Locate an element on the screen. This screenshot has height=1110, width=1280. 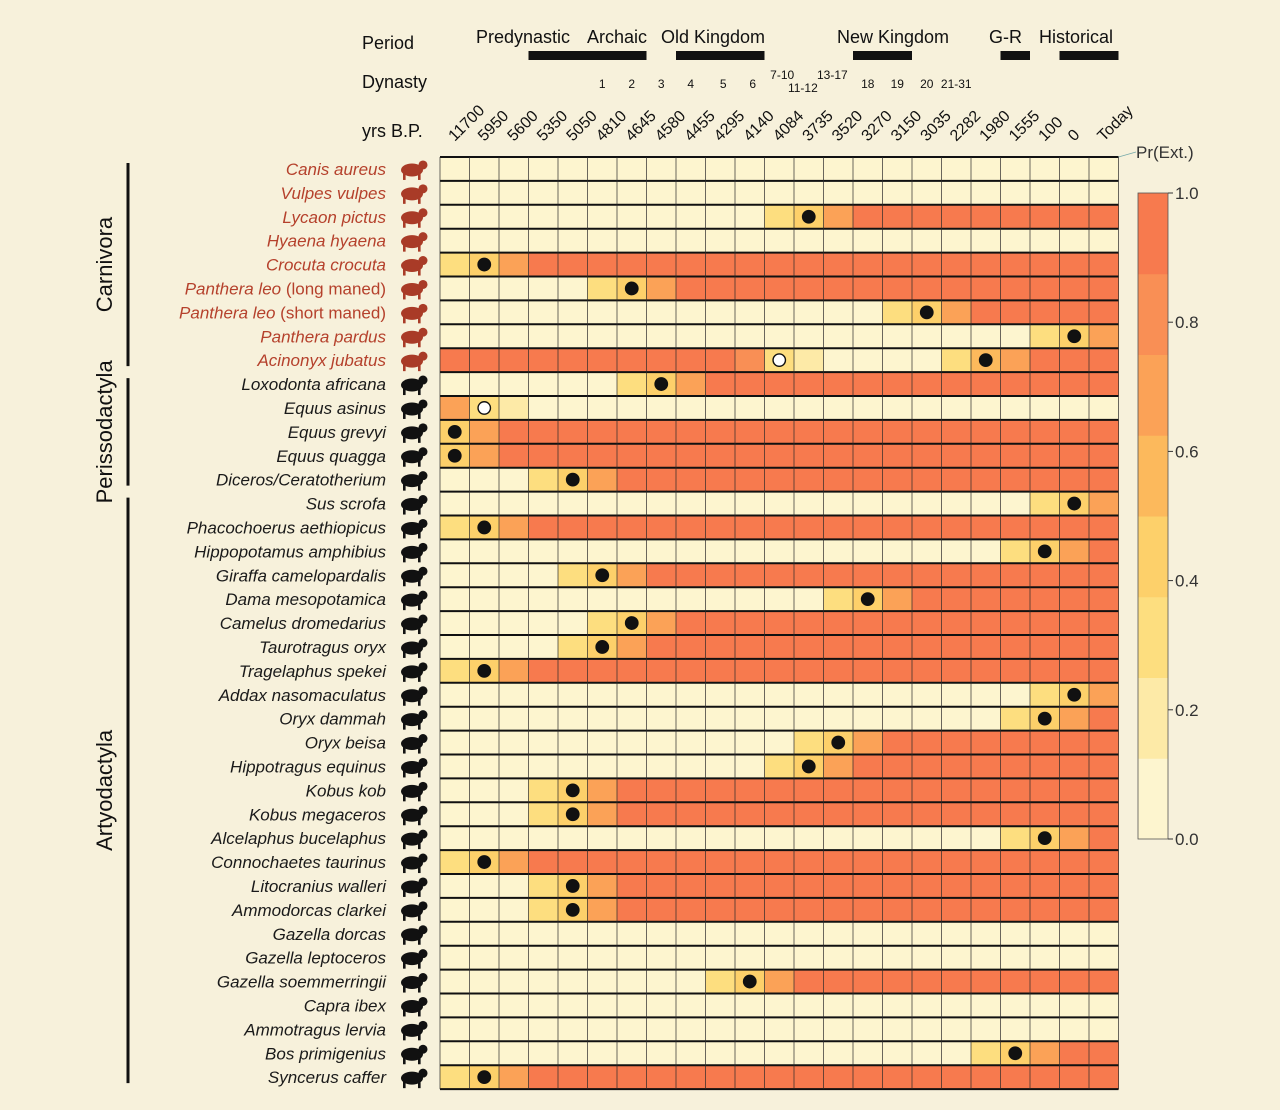
species-name: Phacochoerus aethiopicus is located at coordinates (287, 527).